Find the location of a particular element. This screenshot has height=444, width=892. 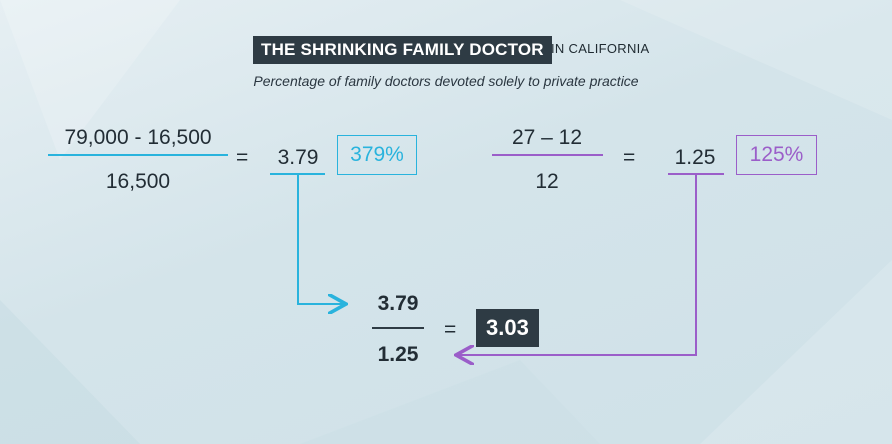

result-value-box: 3.03 is located at coordinates (507, 328).